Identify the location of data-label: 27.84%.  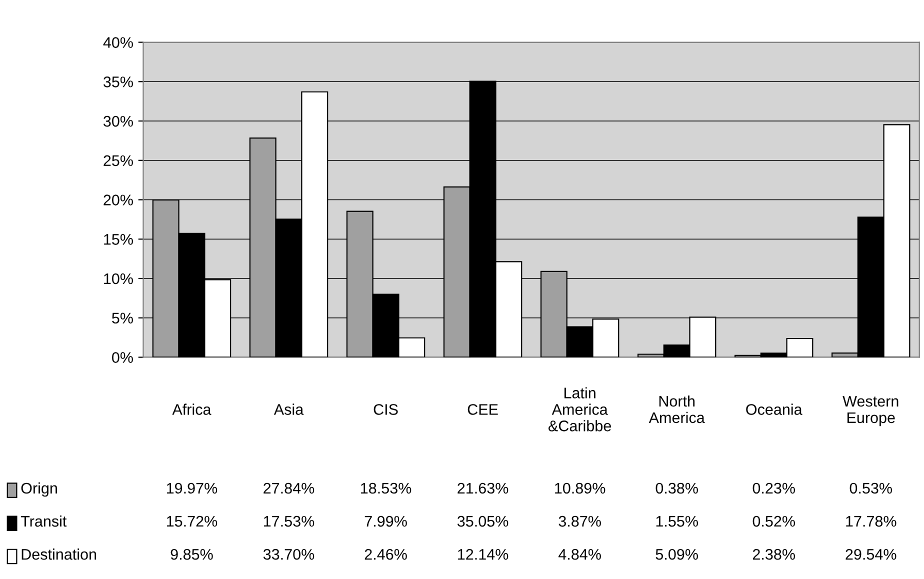
(289, 488).